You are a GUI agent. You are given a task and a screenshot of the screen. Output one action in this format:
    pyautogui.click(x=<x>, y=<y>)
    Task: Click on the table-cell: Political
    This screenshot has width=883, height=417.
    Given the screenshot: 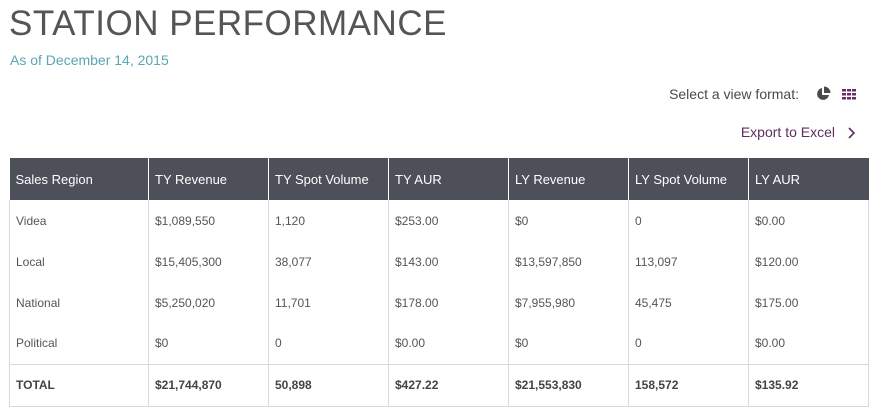 What is the action you would take?
    pyautogui.click(x=79, y=343)
    